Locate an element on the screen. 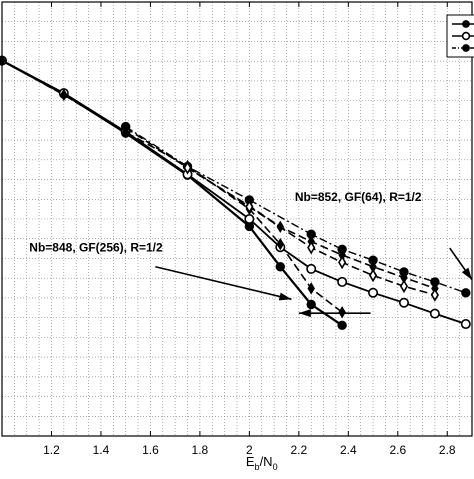 Image resolution: width=474 pixels, height=479 pixels. x-tick-label: 2.6 is located at coordinates (397, 450).